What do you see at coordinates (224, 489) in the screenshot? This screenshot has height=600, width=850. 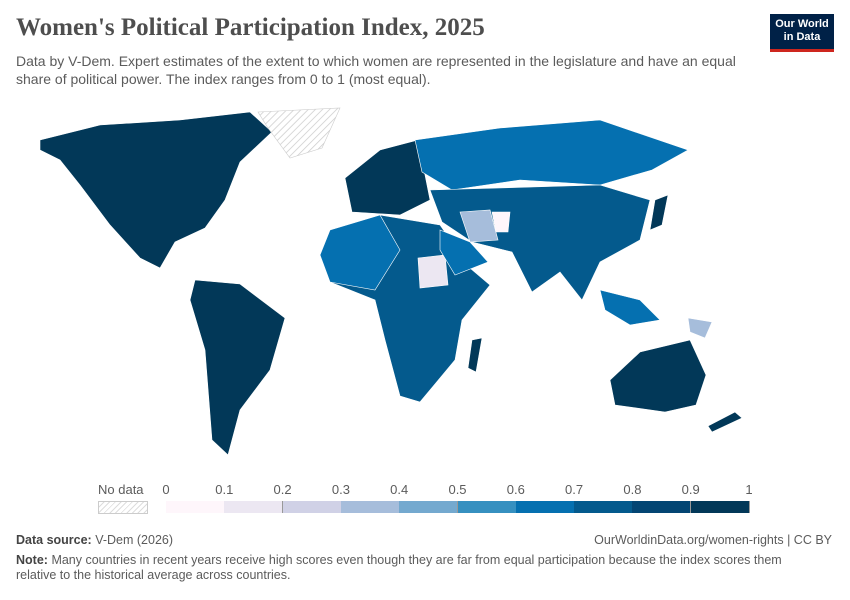 I see `legend-tick: 0.1` at bounding box center [224, 489].